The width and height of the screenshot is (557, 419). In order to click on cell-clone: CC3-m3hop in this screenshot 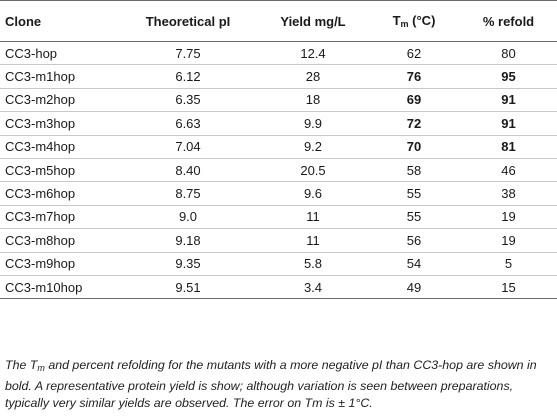, I will do `click(59, 123)`.